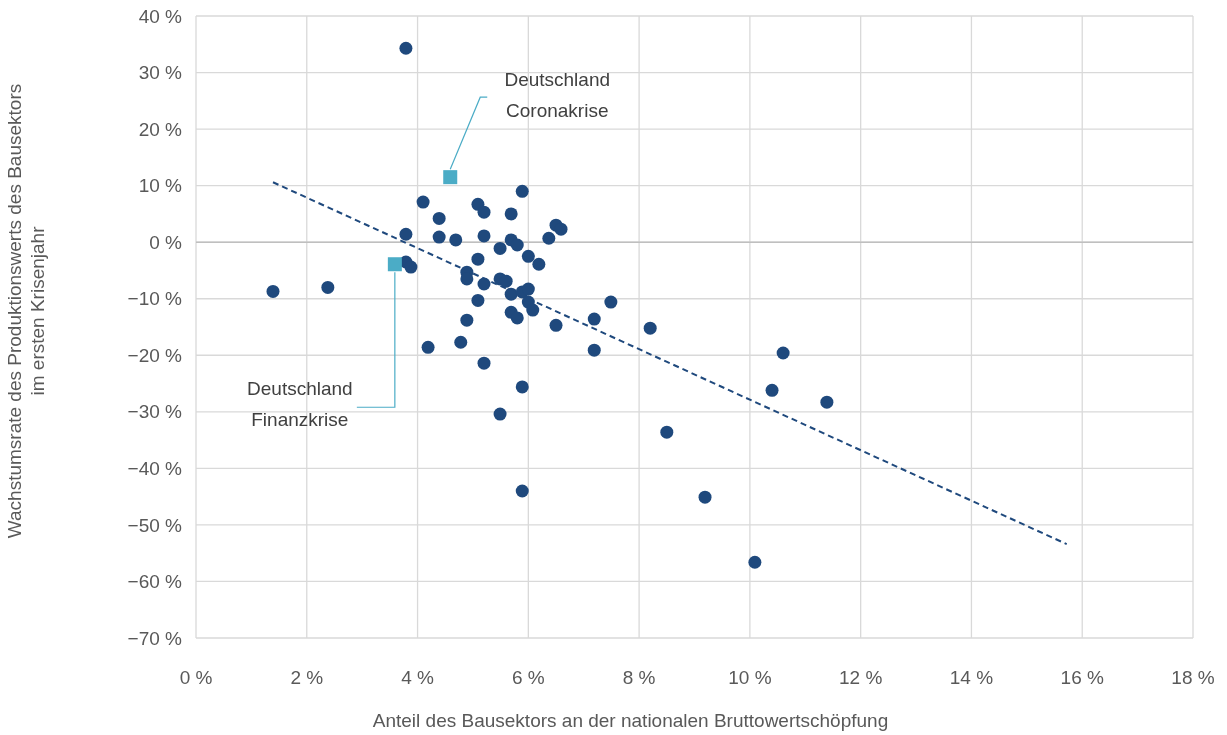 This screenshot has height=735, width=1227. I want to click on x-tick-label: 18 %, so click(1193, 677).